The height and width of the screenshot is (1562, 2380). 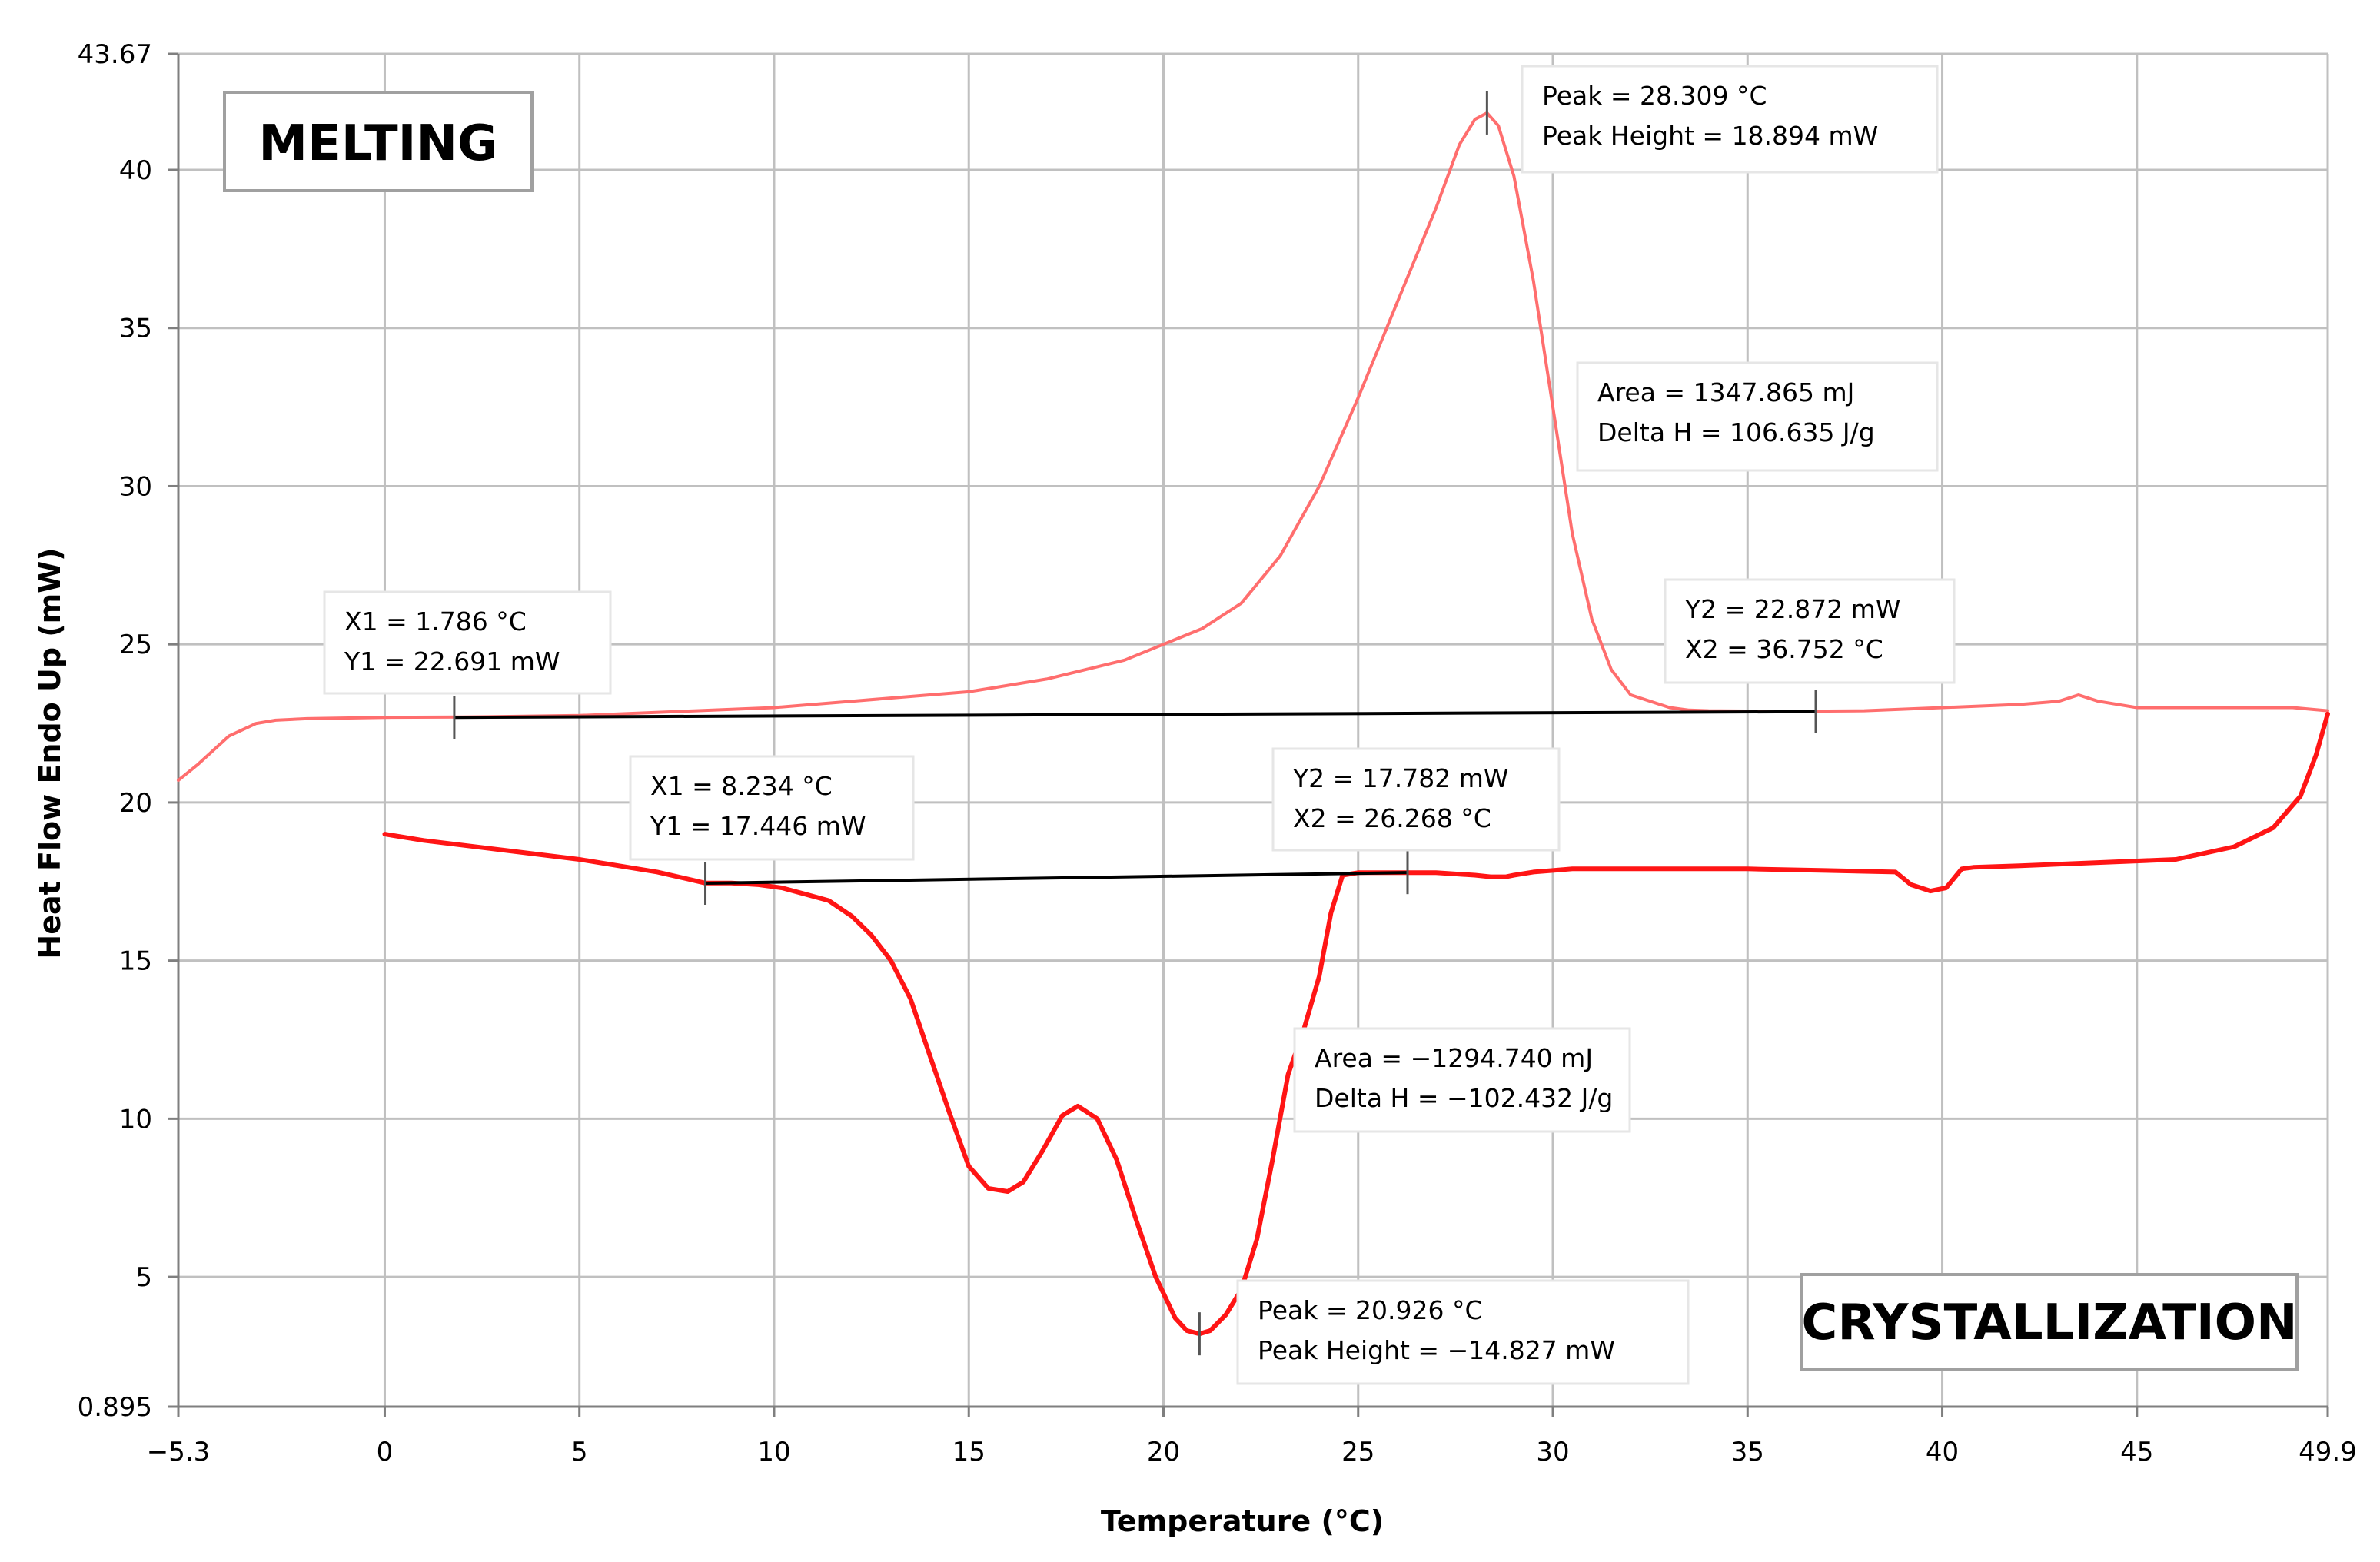 What do you see at coordinates (1552, 1452) in the screenshot?
I see `x-tick-label: 30` at bounding box center [1552, 1452].